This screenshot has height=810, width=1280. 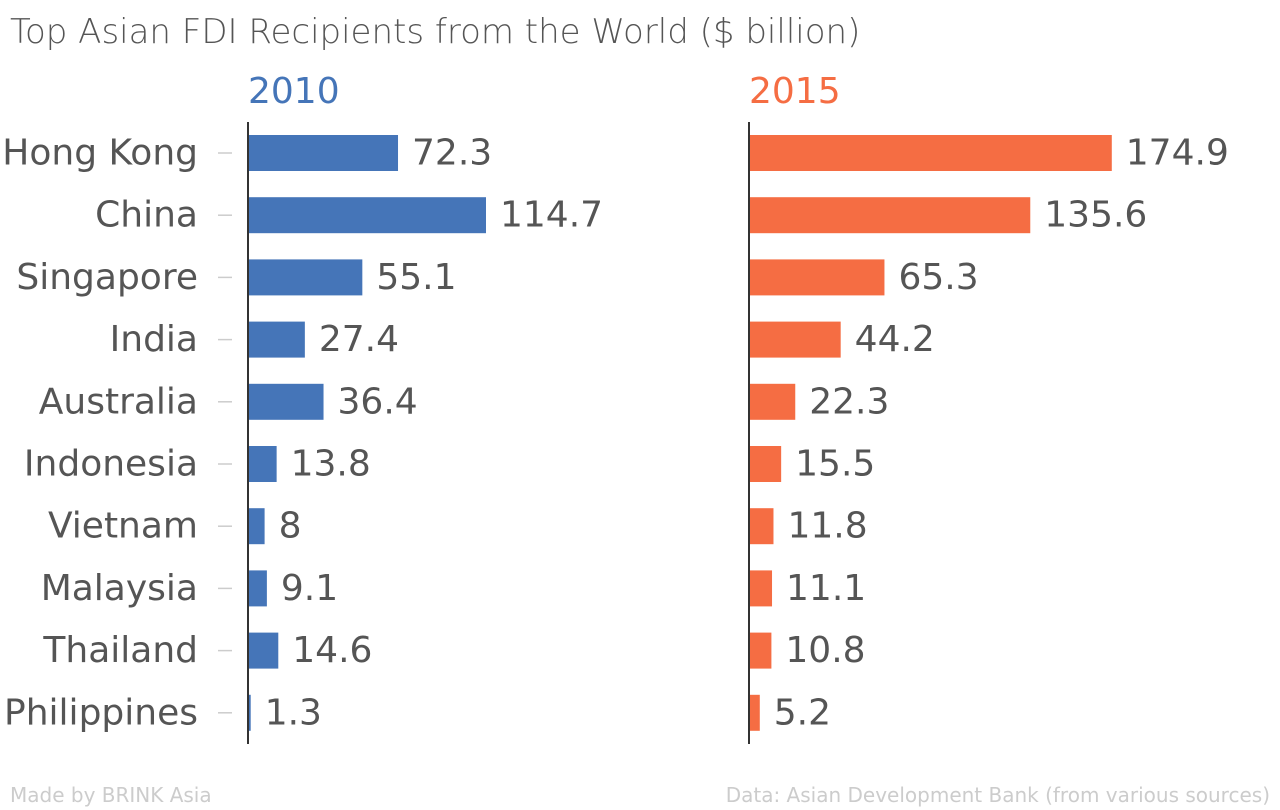 What do you see at coordinates (118, 401) in the screenshot?
I see `category-label-australia: Australia` at bounding box center [118, 401].